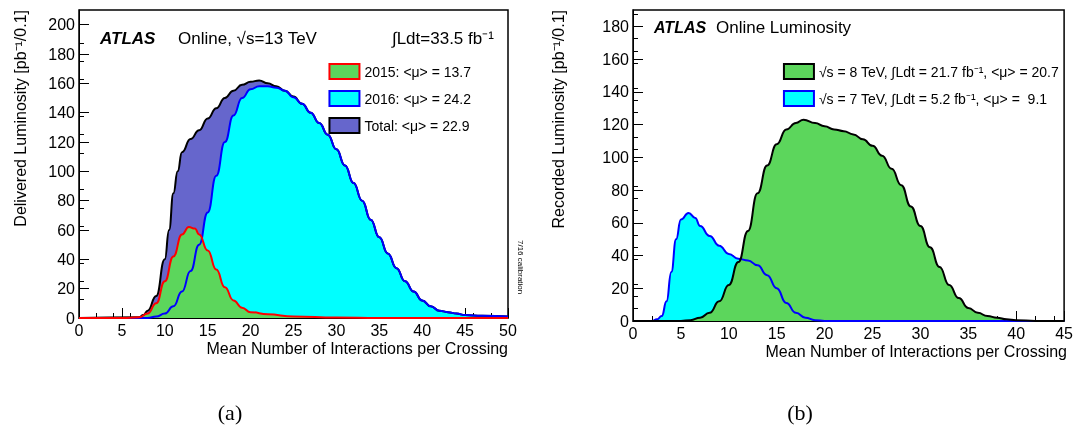  I want to click on y-tick-label: 200, so click(62, 25).